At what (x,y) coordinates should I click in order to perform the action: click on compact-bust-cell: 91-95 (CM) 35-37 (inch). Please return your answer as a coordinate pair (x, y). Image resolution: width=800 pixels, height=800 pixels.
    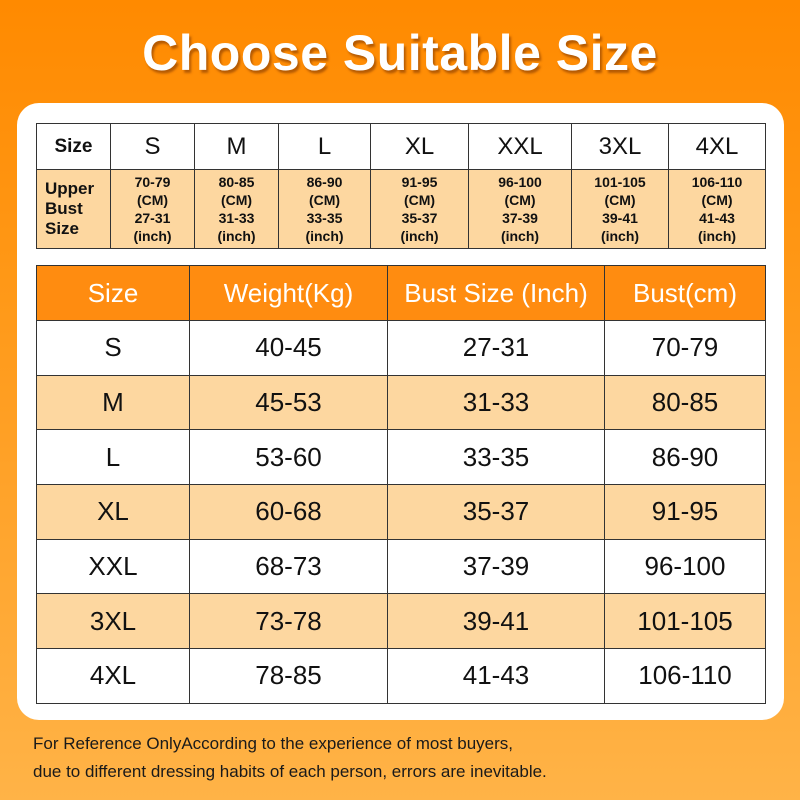
    Looking at the image, I should click on (419, 209).